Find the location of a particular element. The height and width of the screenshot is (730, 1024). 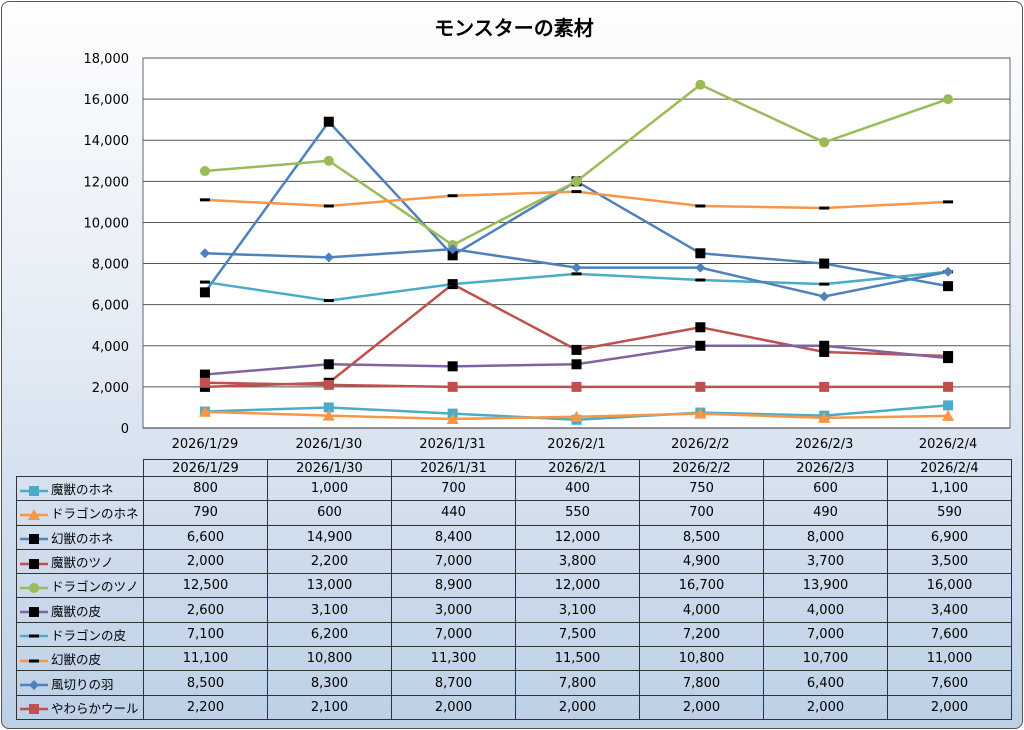

legend-label: ドラゴンのツノ is located at coordinates (95, 587).